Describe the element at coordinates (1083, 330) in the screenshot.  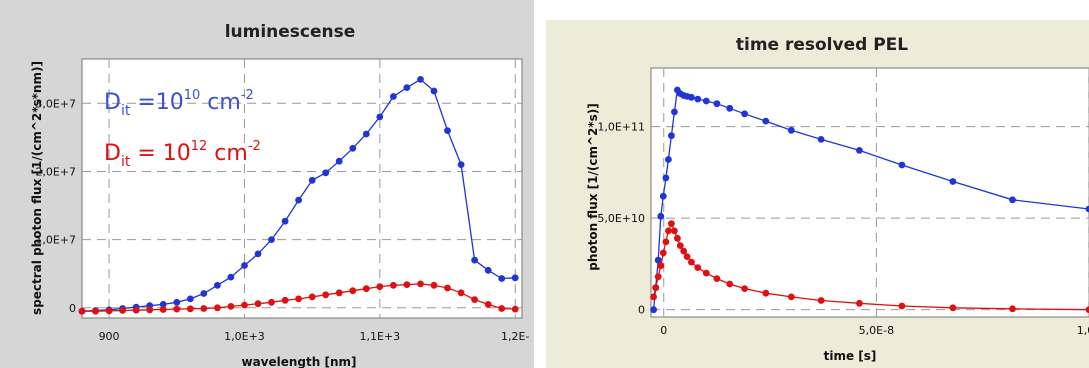
I see `x-tick-label: 1,0E` at that location.